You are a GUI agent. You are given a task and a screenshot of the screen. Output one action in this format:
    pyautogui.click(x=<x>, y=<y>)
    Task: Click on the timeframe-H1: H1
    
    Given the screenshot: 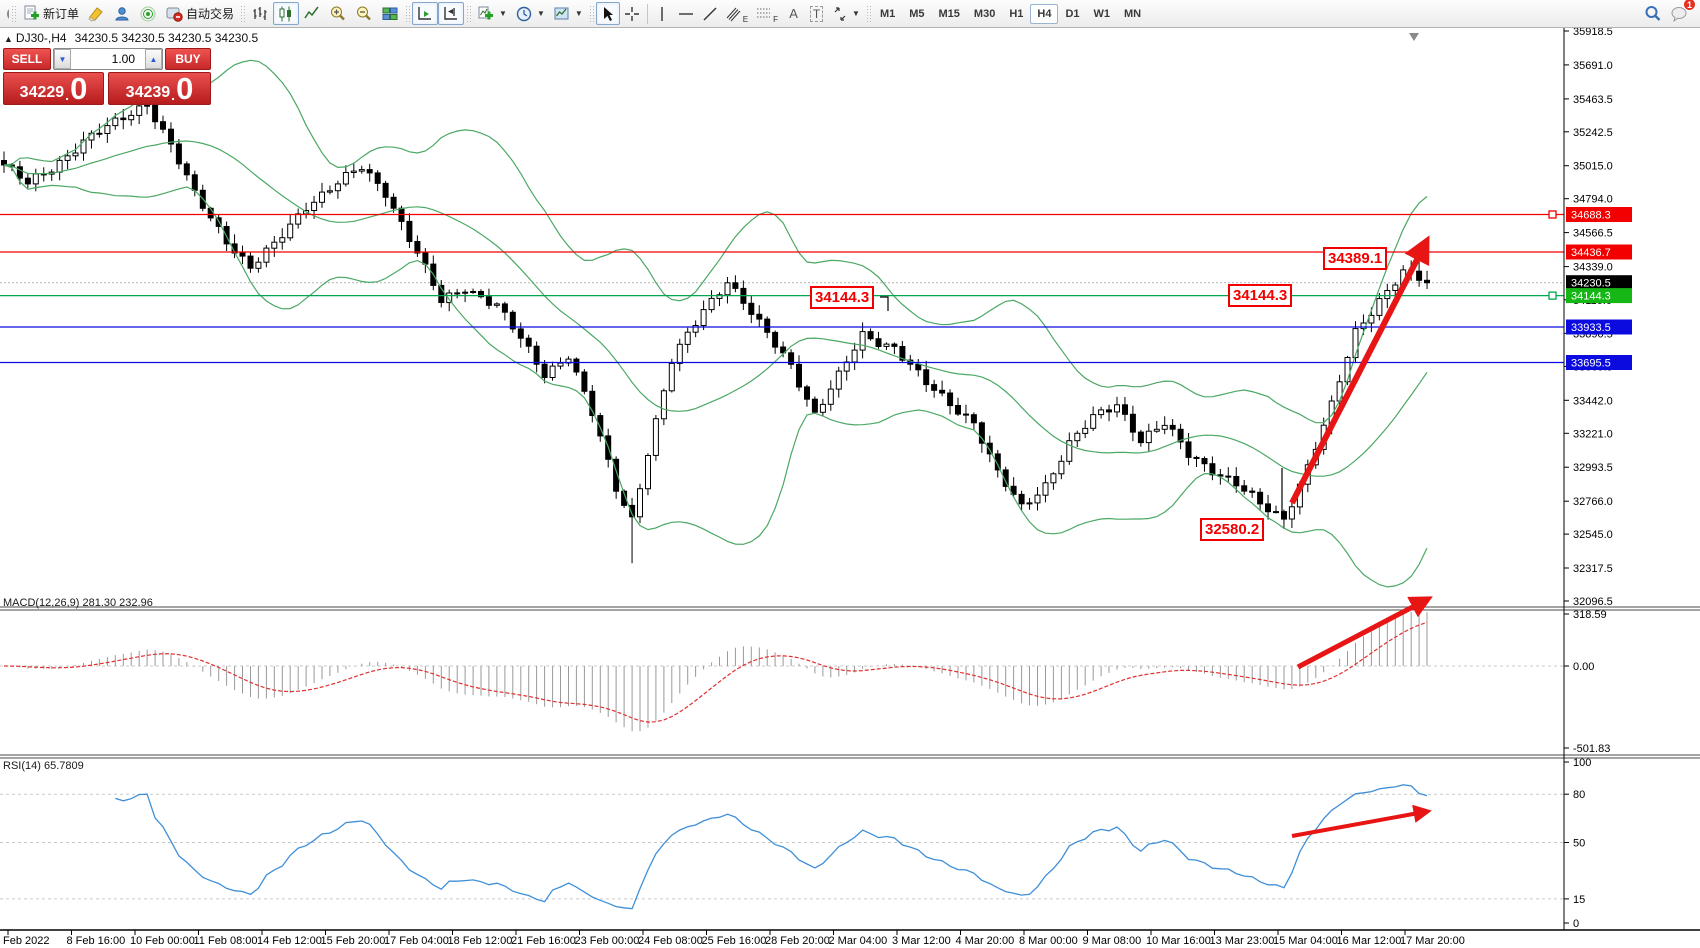 What is the action you would take?
    pyautogui.click(x=1016, y=13)
    